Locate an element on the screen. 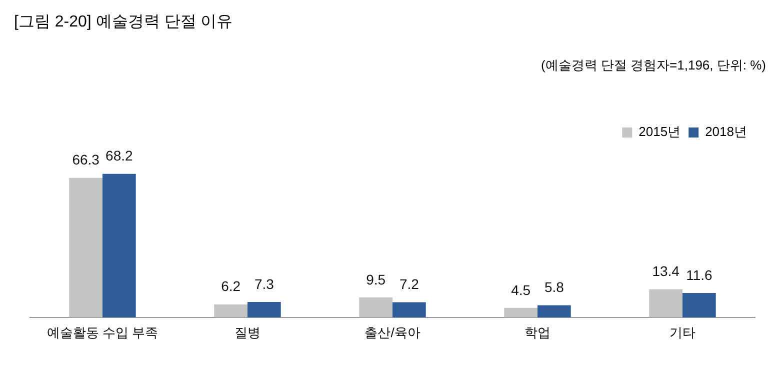 This screenshot has height=367, width=783. data-label: 66.3 is located at coordinates (86, 160).